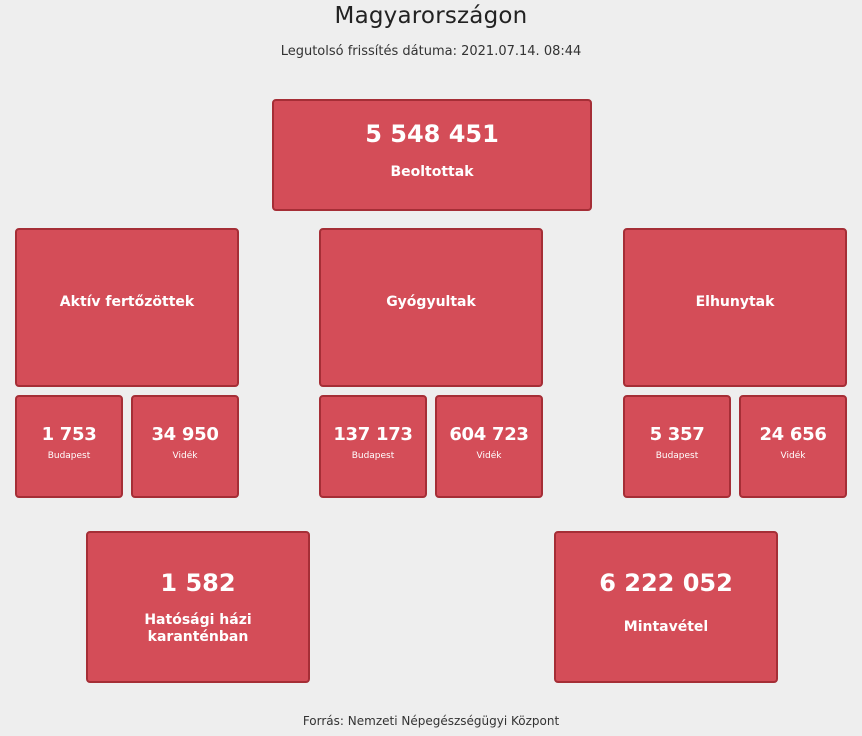 Image resolution: width=862 pixels, height=736 pixels. What do you see at coordinates (69, 434) in the screenshot?
I see `active-infected-budapest-value: 1 753` at bounding box center [69, 434].